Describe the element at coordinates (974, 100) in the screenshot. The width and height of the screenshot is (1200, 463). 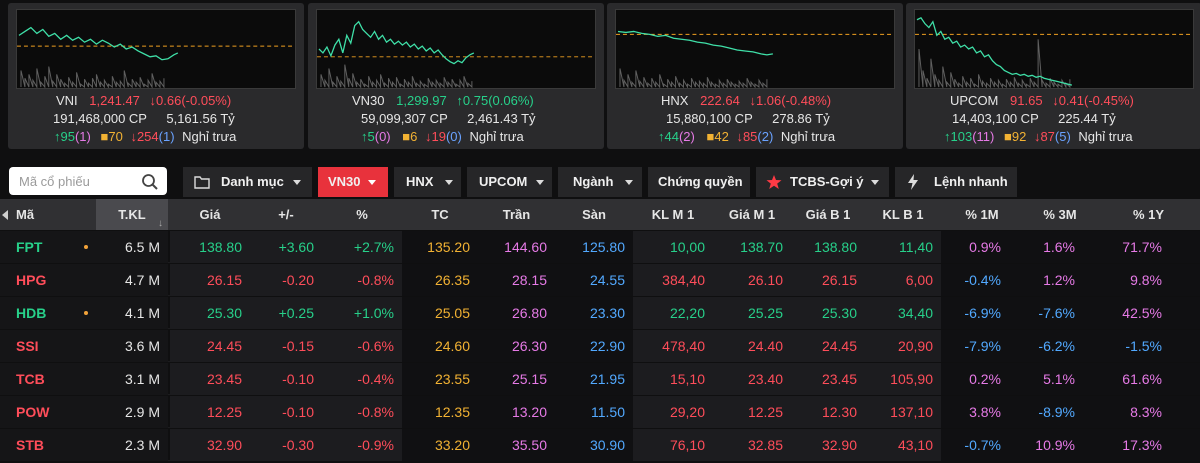
I see `index-name: UPCOM` at that location.